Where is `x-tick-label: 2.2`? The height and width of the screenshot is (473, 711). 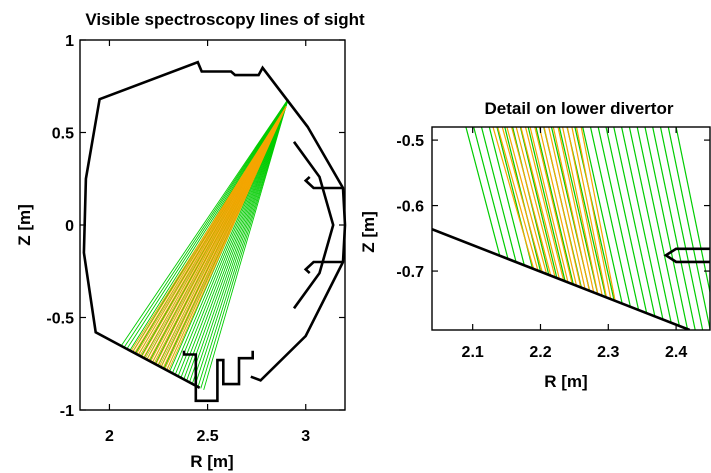 x-tick-label: 2.2 is located at coordinates (540, 352).